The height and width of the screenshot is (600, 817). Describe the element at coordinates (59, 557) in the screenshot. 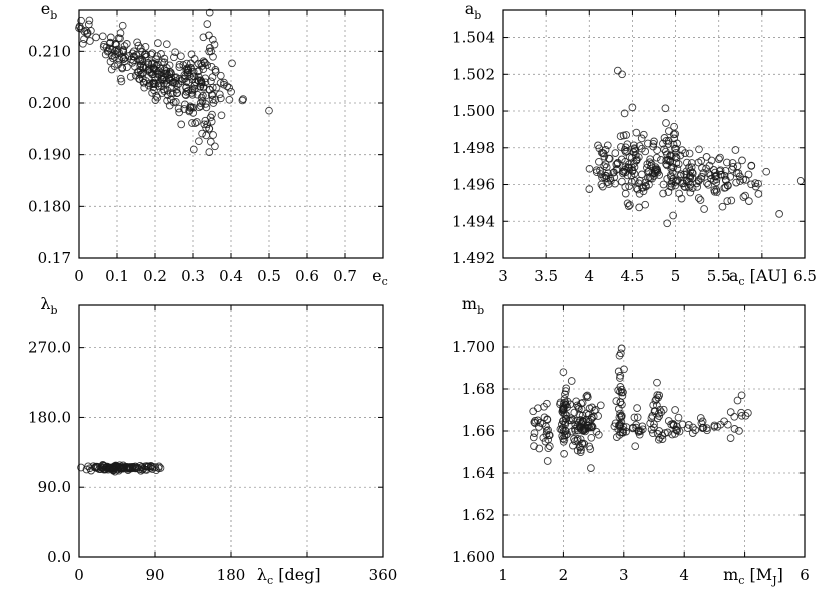

I see `y-tick-label-0: 0.0` at that location.